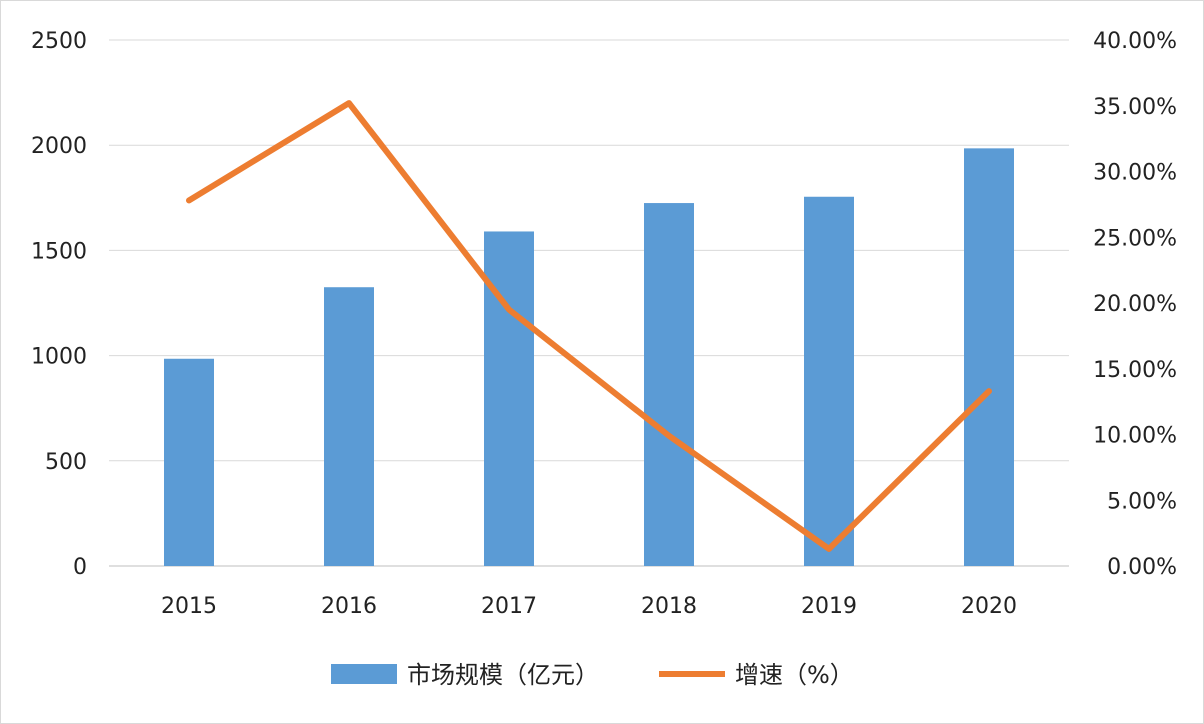 The width and height of the screenshot is (1204, 724). I want to click on left-axis-tick-label: 2500, so click(59, 41).